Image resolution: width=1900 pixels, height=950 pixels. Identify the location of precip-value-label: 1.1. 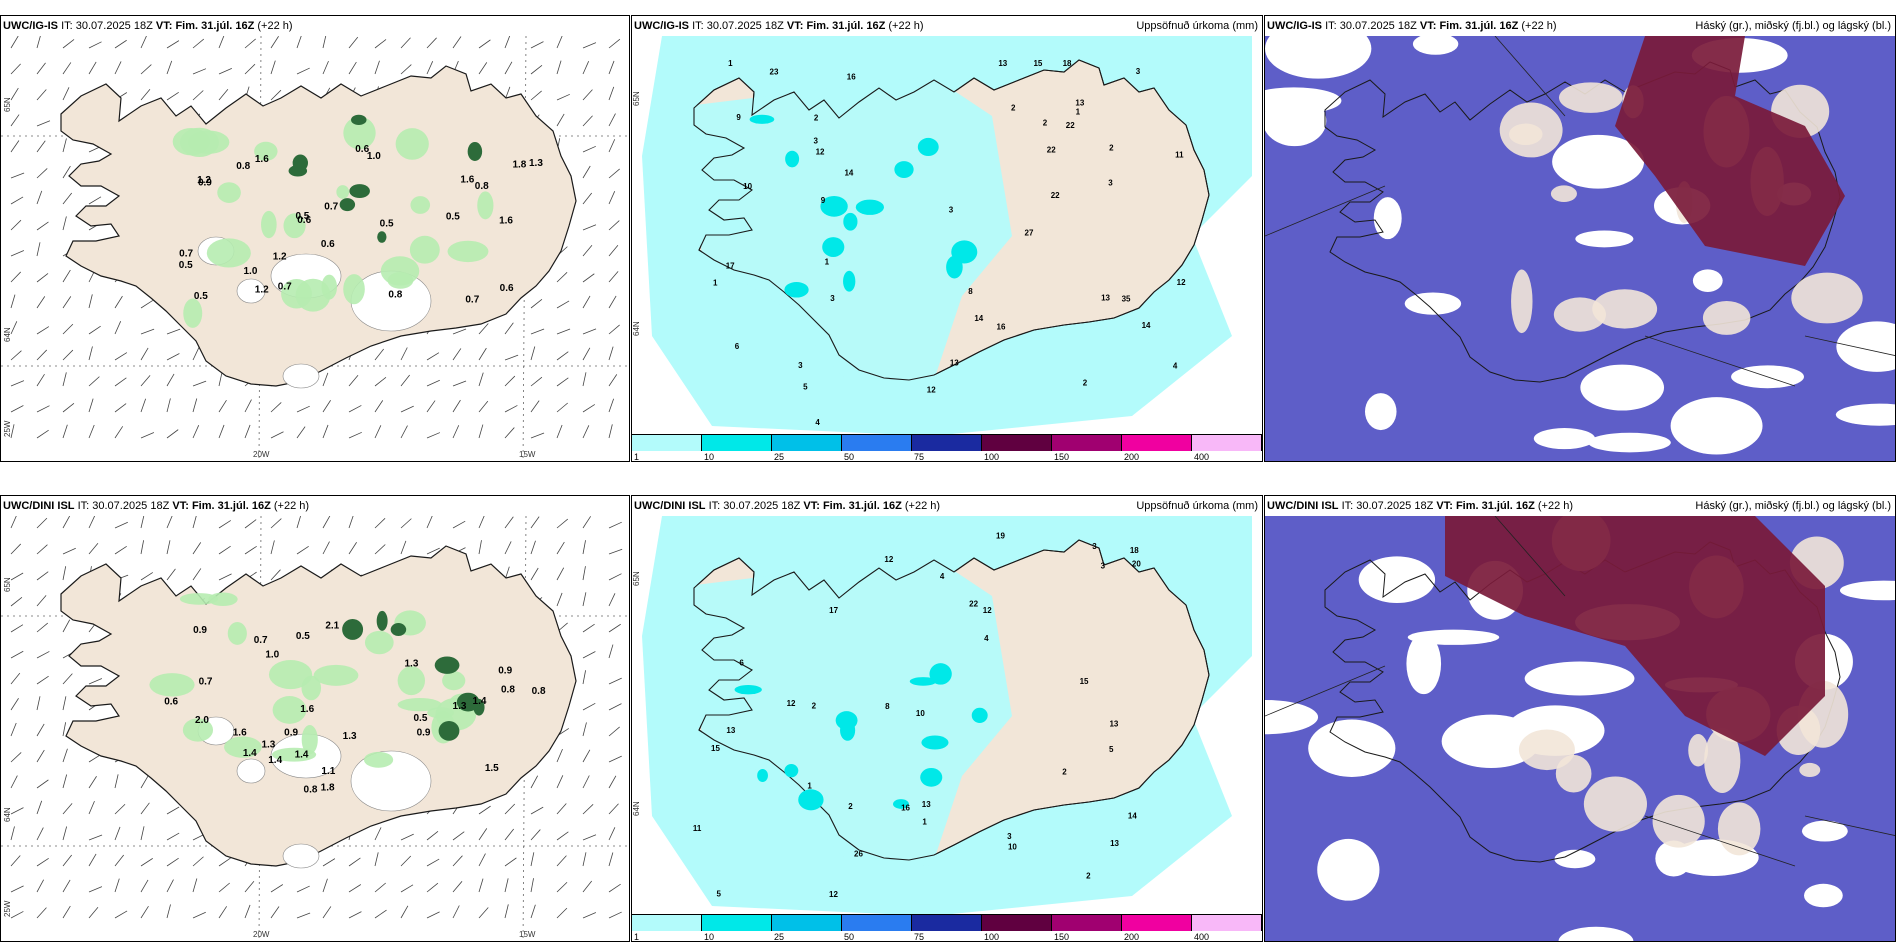
(328, 771).